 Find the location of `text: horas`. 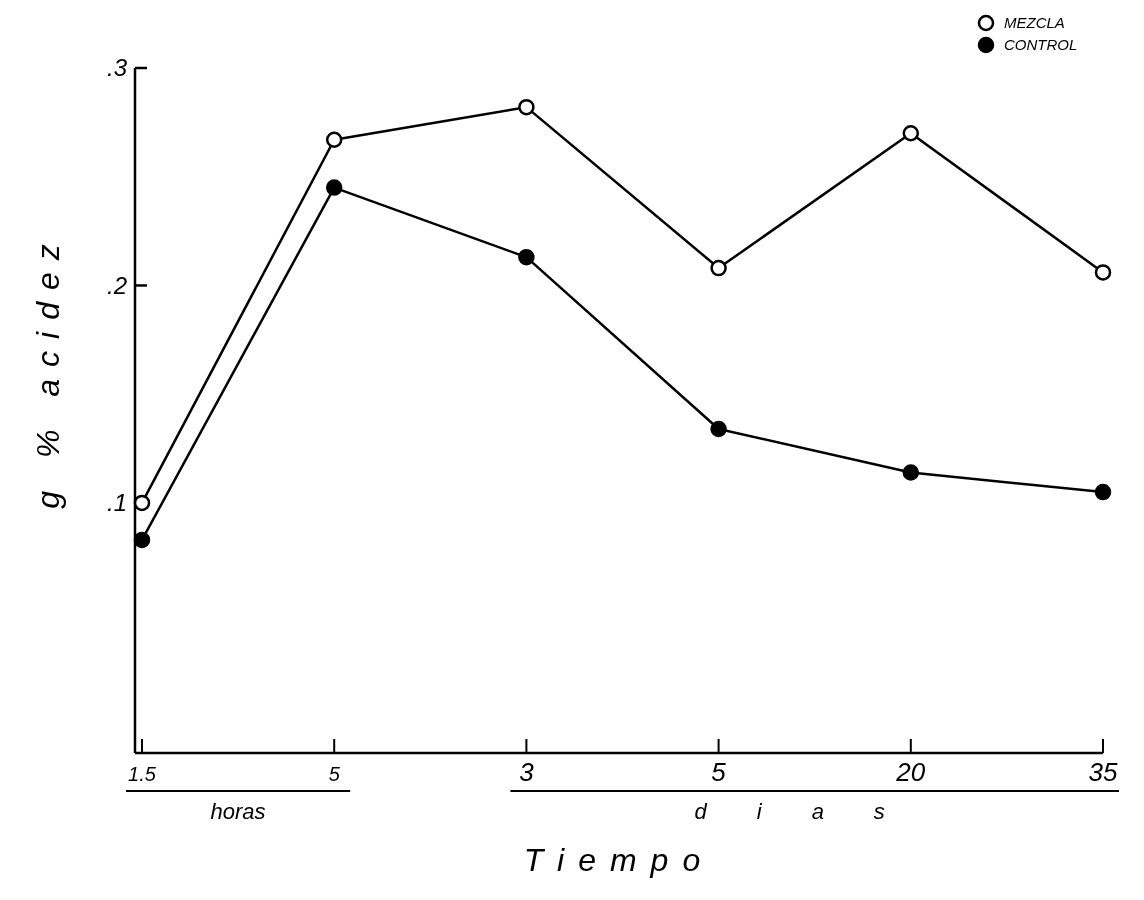

text: horas is located at coordinates (238, 811).